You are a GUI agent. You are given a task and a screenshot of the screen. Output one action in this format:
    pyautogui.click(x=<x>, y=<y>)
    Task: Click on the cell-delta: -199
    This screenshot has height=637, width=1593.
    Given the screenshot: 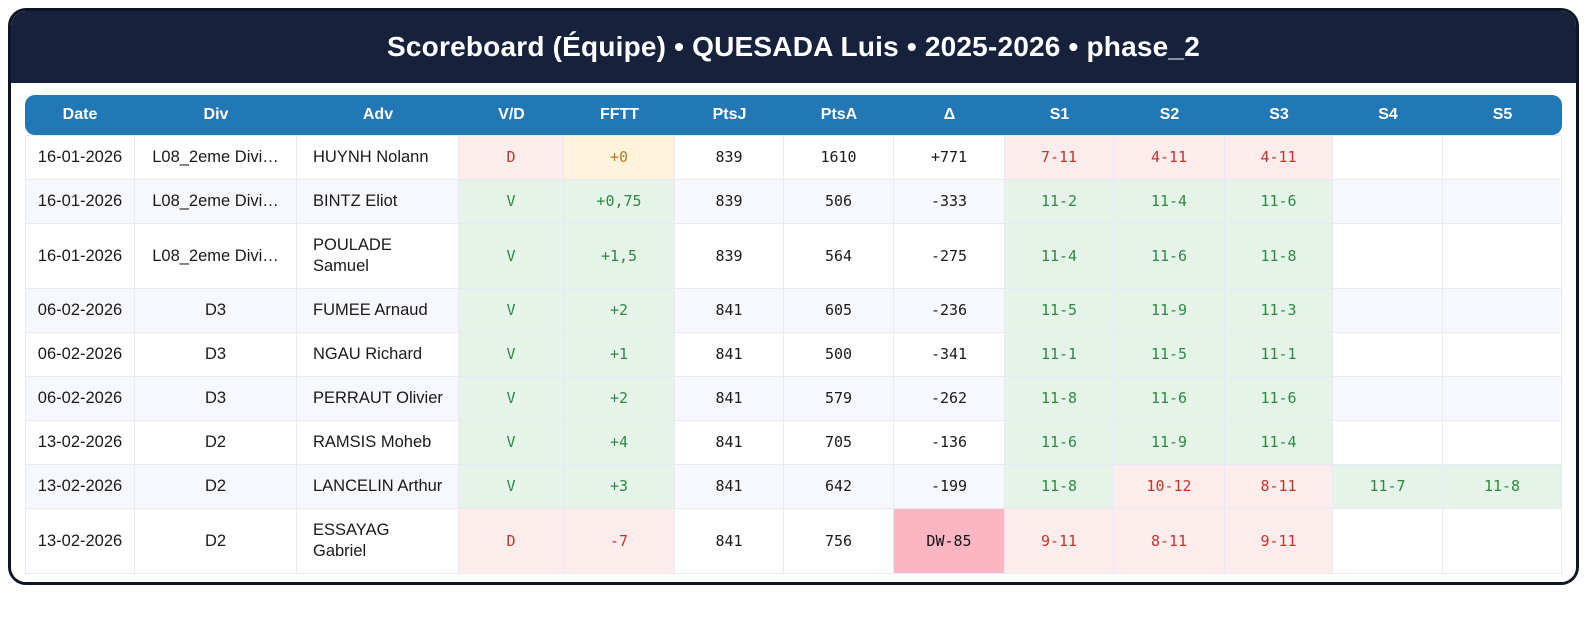 What is the action you would take?
    pyautogui.click(x=949, y=487)
    